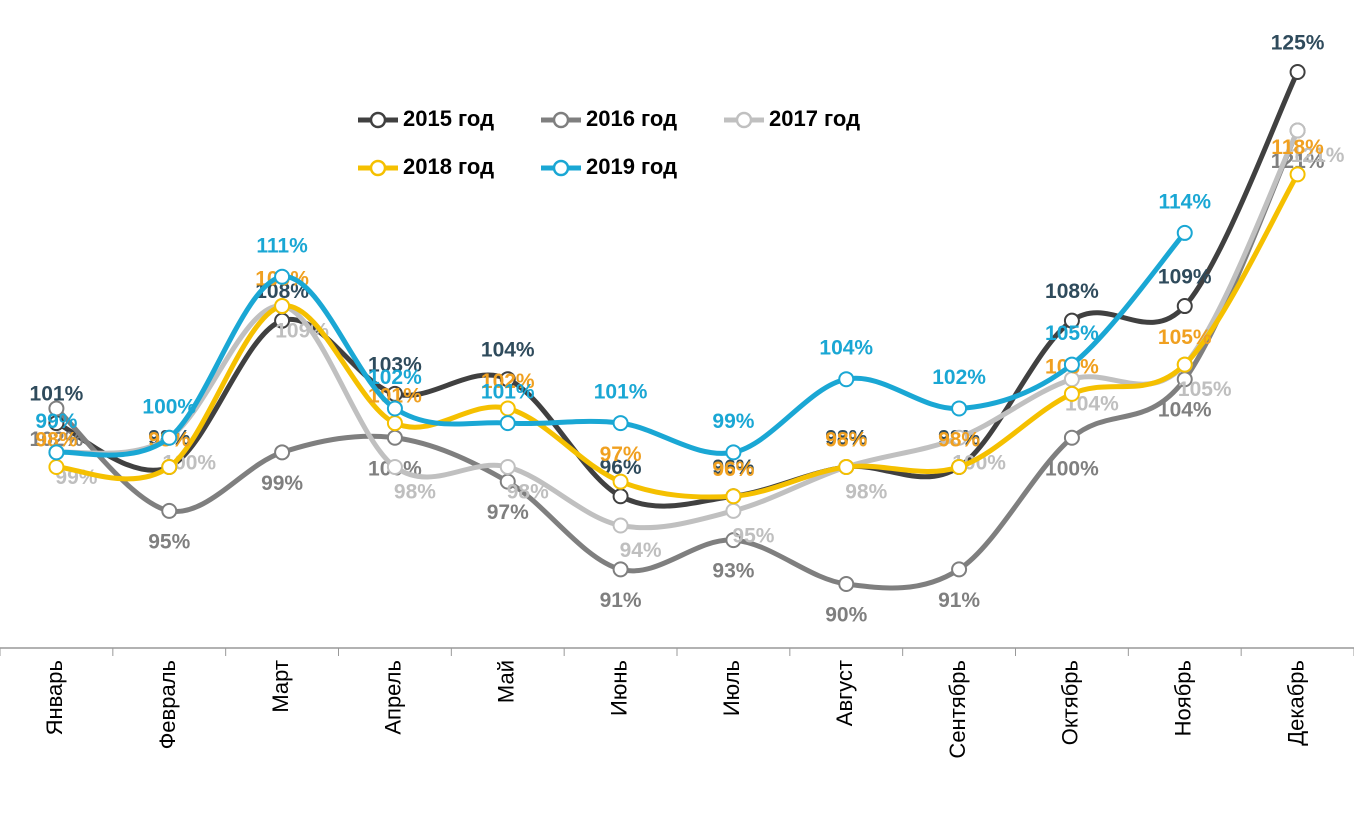 Image resolution: width=1354 pixels, height=818 pixels. I want to click on legend-label: 2019 год, so click(631, 166).